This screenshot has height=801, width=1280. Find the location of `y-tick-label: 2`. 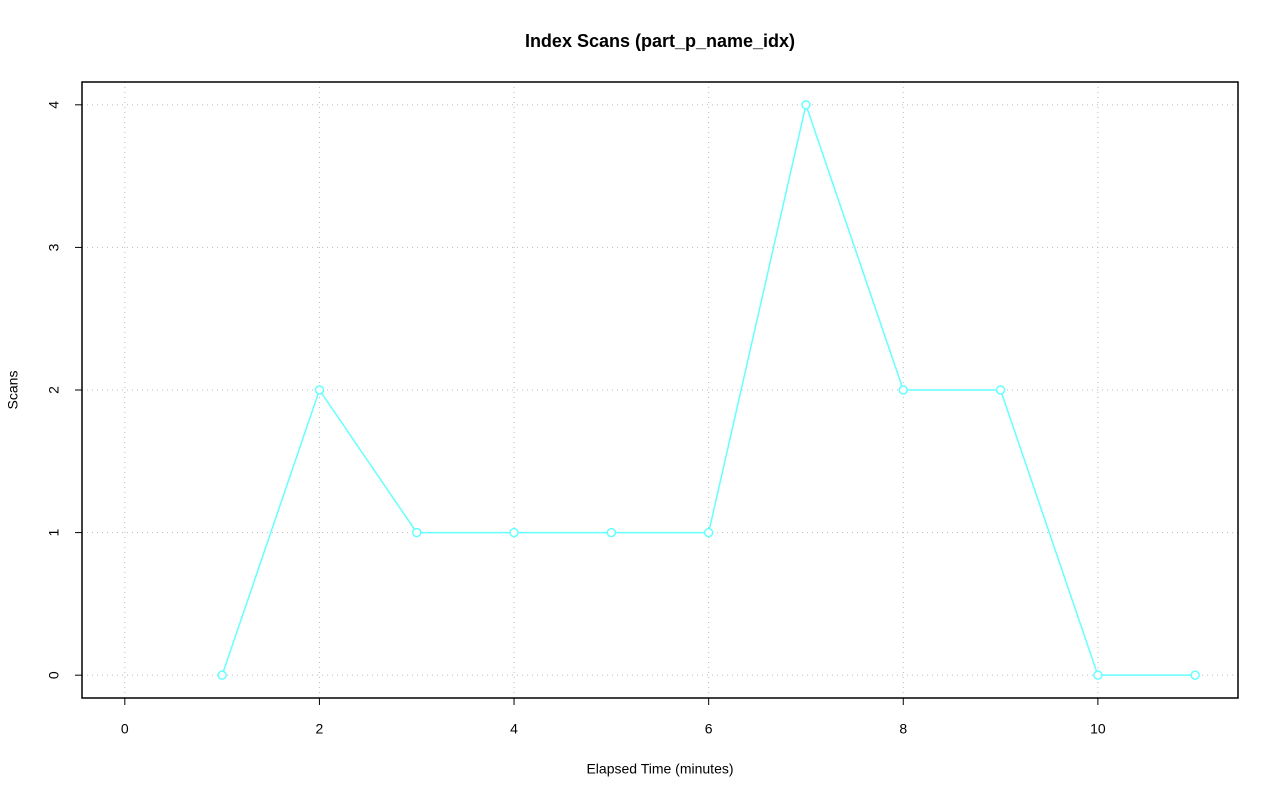

y-tick-label: 2 is located at coordinates (54, 390).